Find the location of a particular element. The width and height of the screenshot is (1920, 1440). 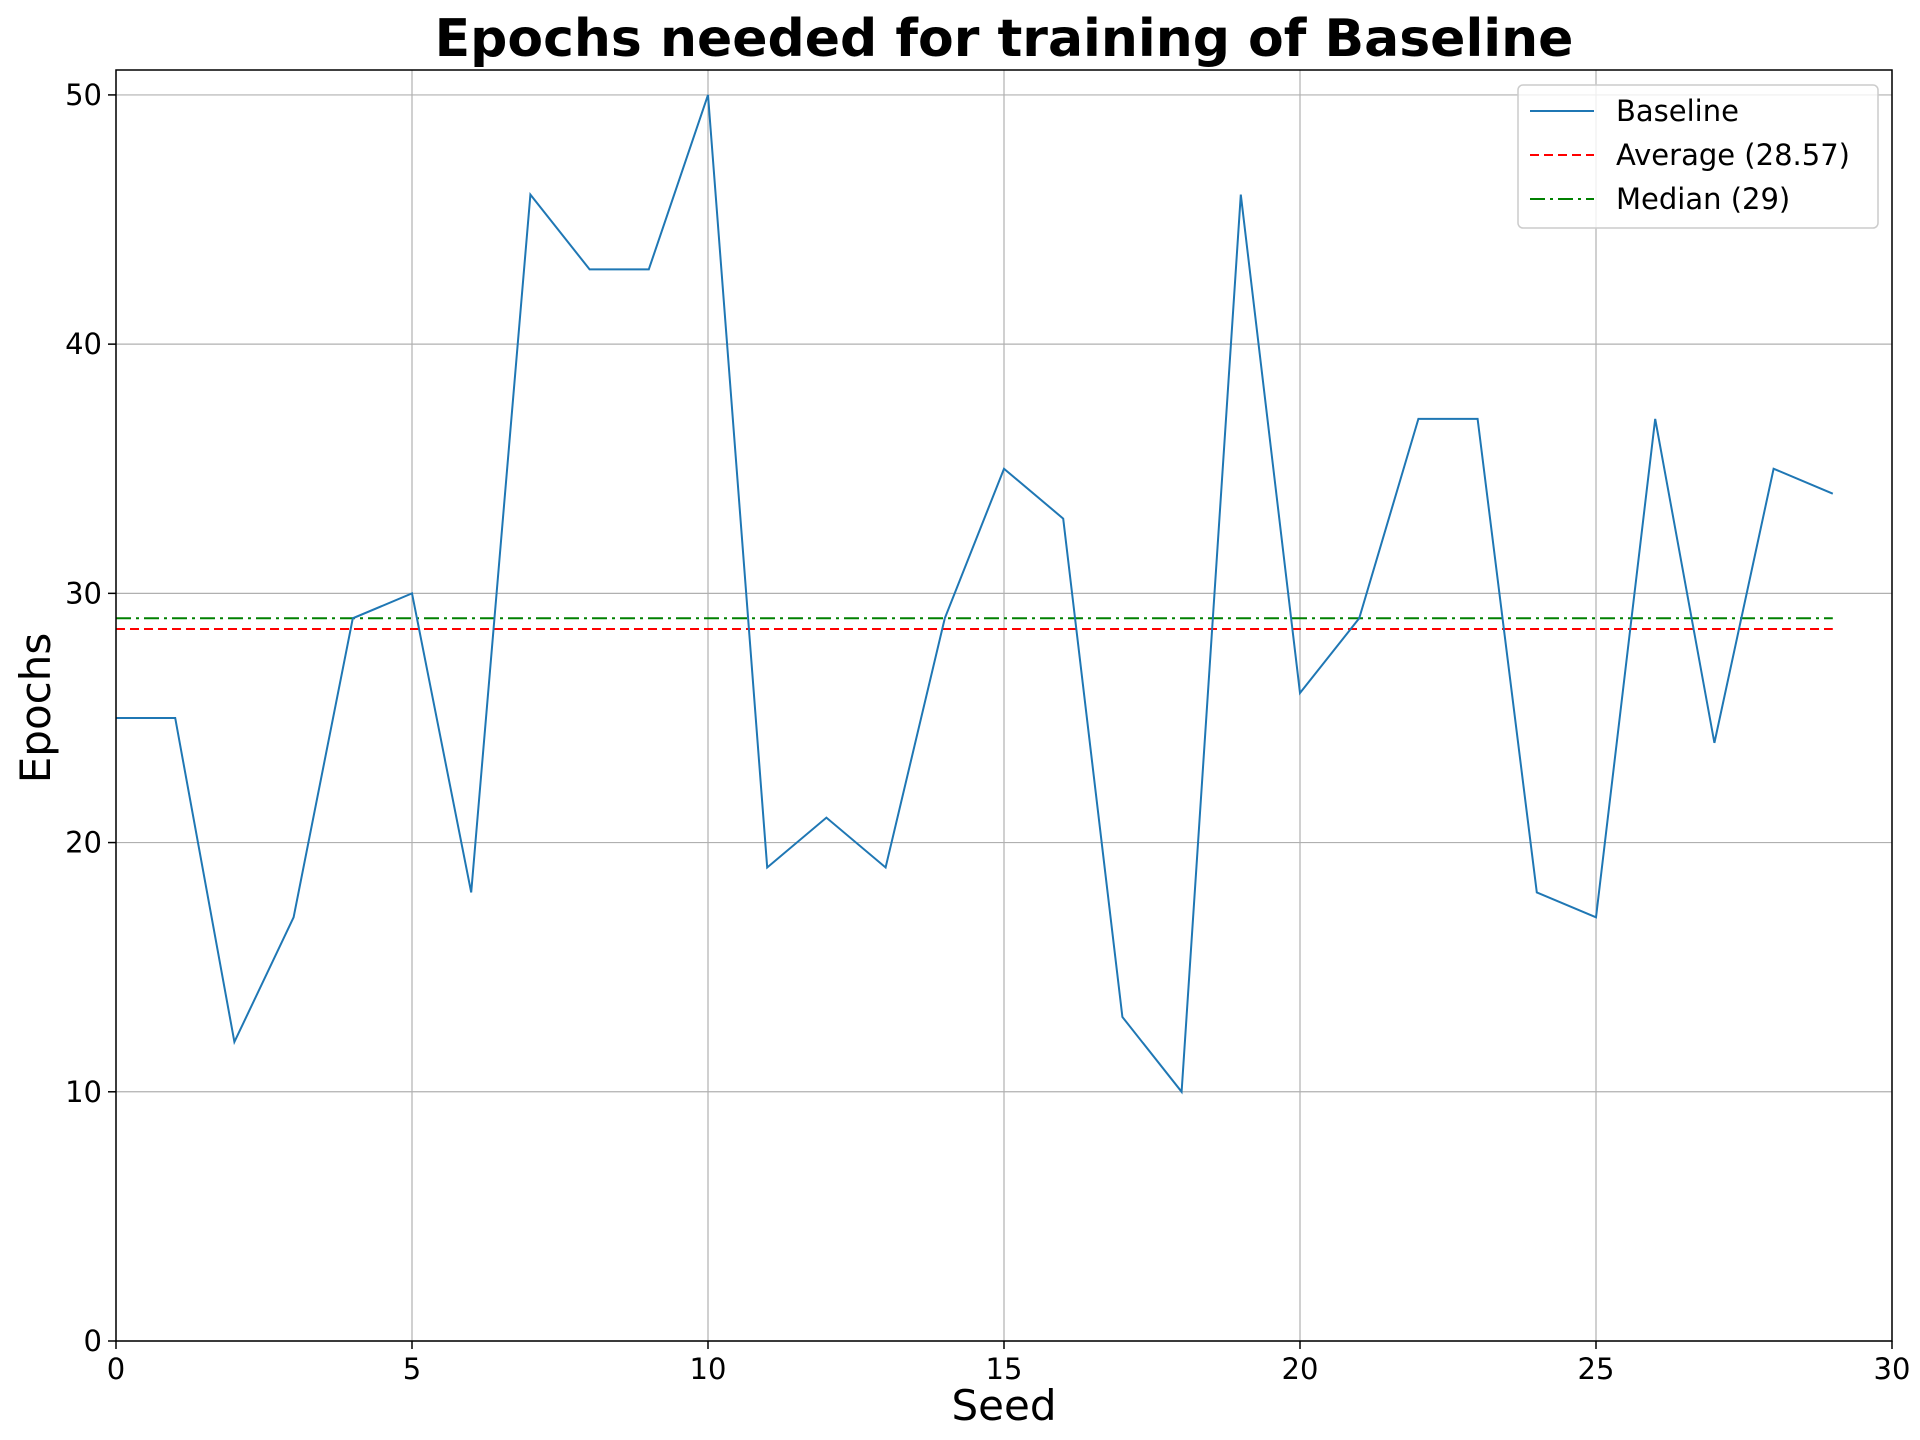

y-tick-label: 0 is located at coordinates (93, 1341).